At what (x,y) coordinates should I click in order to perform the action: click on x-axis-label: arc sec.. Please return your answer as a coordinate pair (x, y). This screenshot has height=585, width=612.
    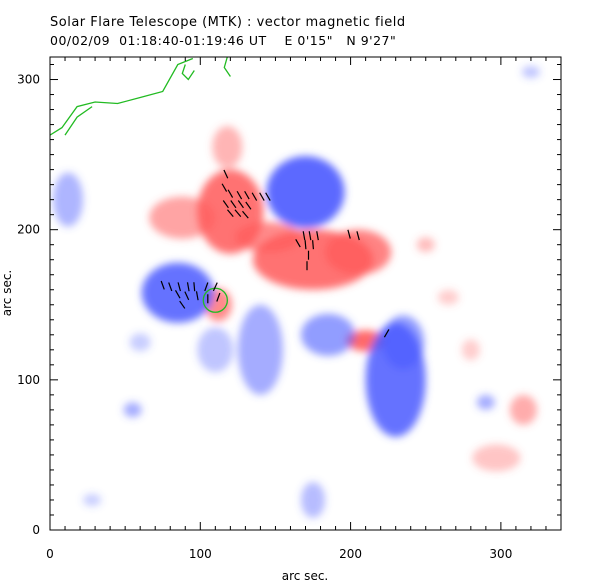
    Looking at the image, I should click on (305, 576).